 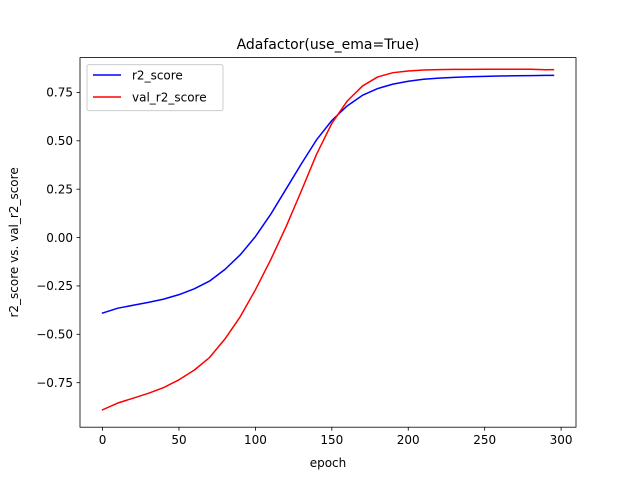 I want to click on x-tick-label: 200, so click(x=408, y=440).